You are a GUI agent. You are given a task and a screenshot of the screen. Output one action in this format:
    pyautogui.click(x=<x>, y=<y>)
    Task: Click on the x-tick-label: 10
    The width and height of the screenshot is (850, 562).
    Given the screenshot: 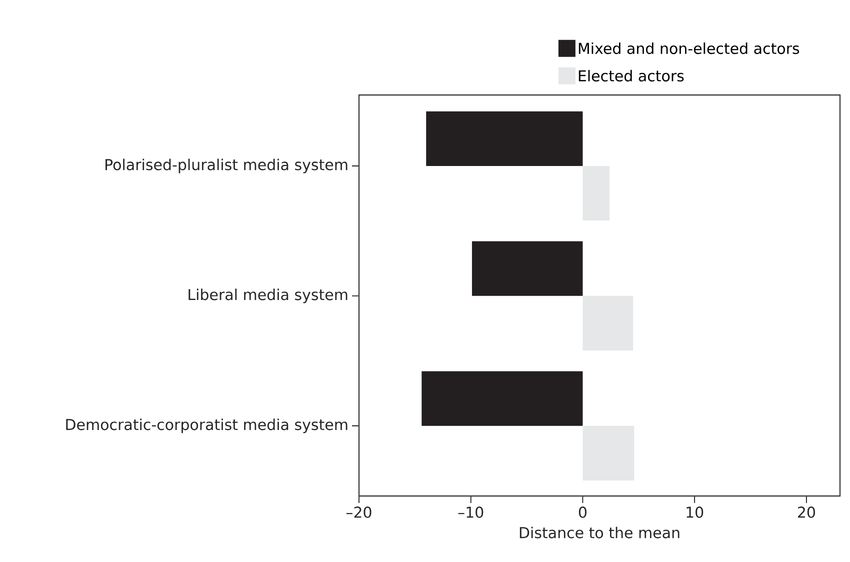 What is the action you would take?
    pyautogui.click(x=695, y=512)
    